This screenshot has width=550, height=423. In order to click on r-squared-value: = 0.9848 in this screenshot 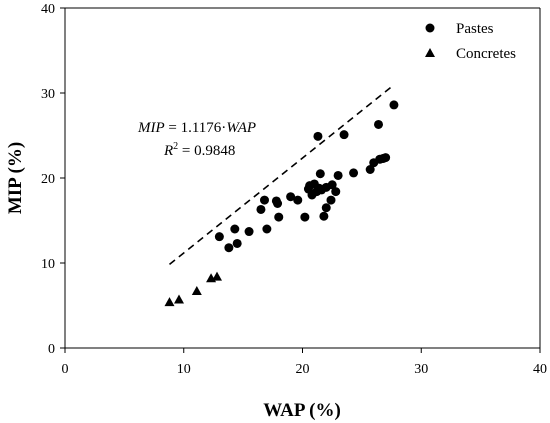, I will do `click(206, 151)`.